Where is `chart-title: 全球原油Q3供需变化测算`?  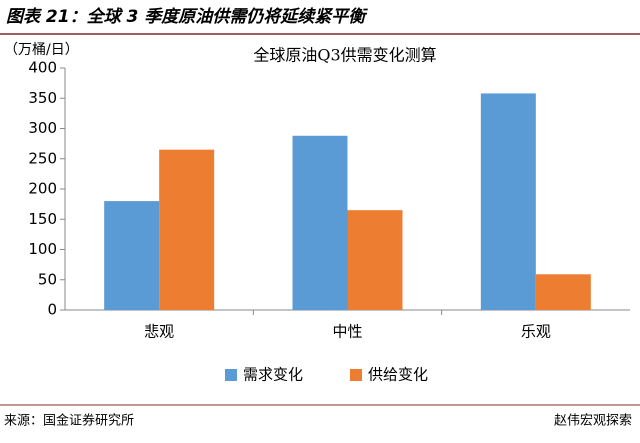 chart-title: 全球原油Q3供需变化测算 is located at coordinates (344, 55).